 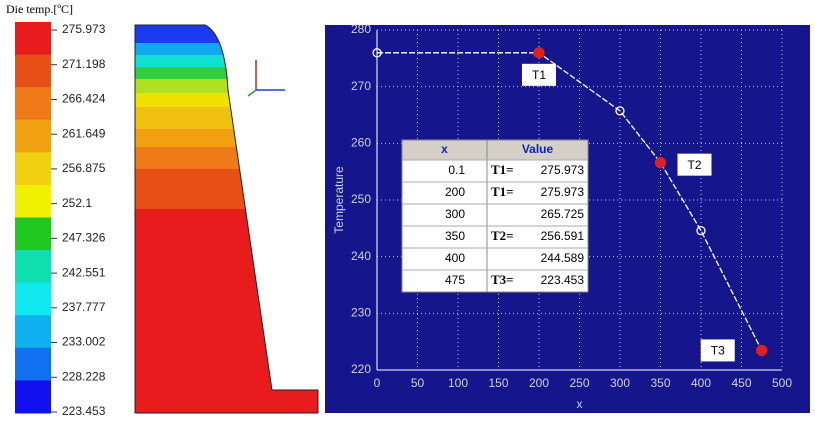 What do you see at coordinates (84, 29) in the screenshot?
I see `legend-label: 275.973` at bounding box center [84, 29].